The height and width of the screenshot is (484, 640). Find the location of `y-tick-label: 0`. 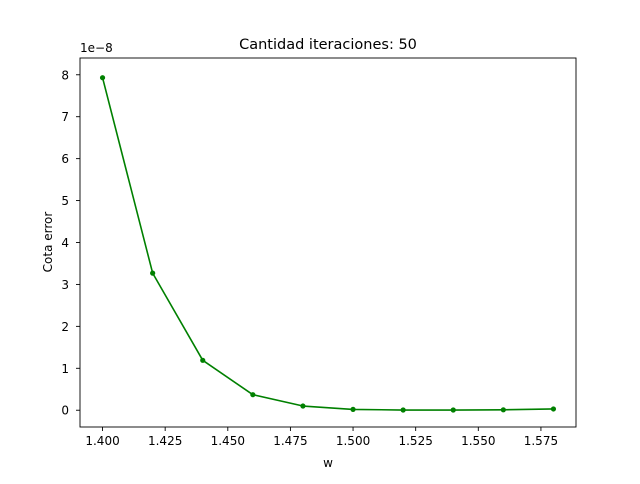

y-tick-label: 0 is located at coordinates (65, 411).